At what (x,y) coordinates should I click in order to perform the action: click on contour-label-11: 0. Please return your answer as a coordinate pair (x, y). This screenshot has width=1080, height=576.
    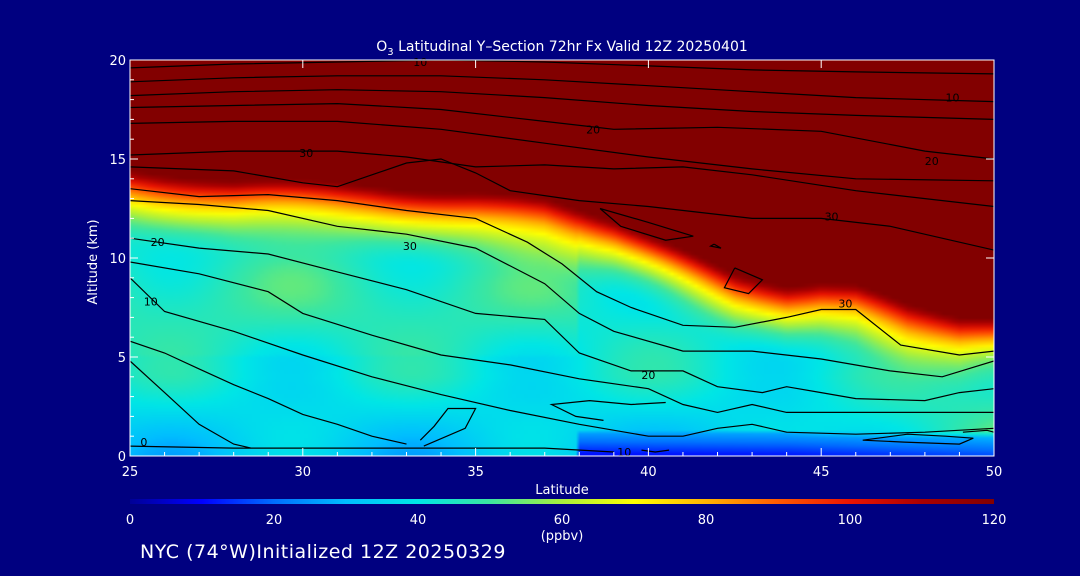
    Looking at the image, I should click on (143, 442).